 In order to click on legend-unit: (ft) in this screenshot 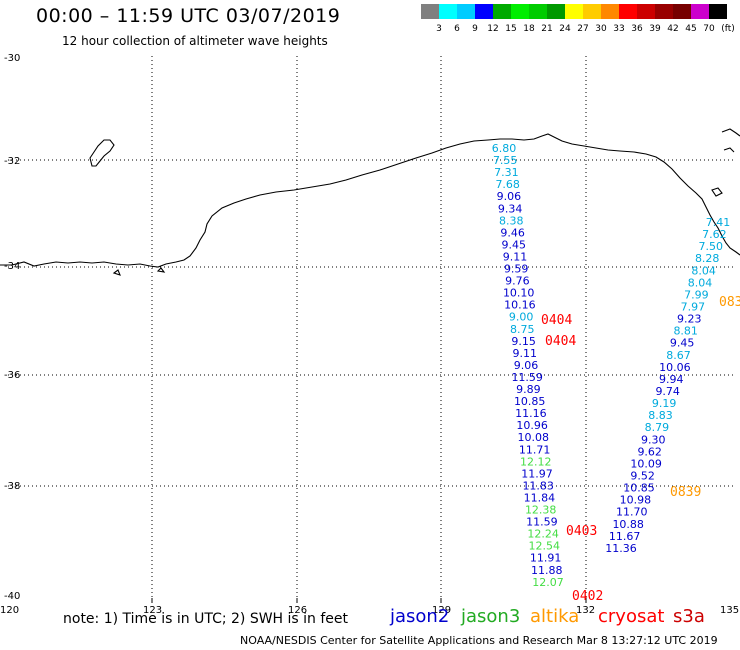, I will do `click(728, 29)`.